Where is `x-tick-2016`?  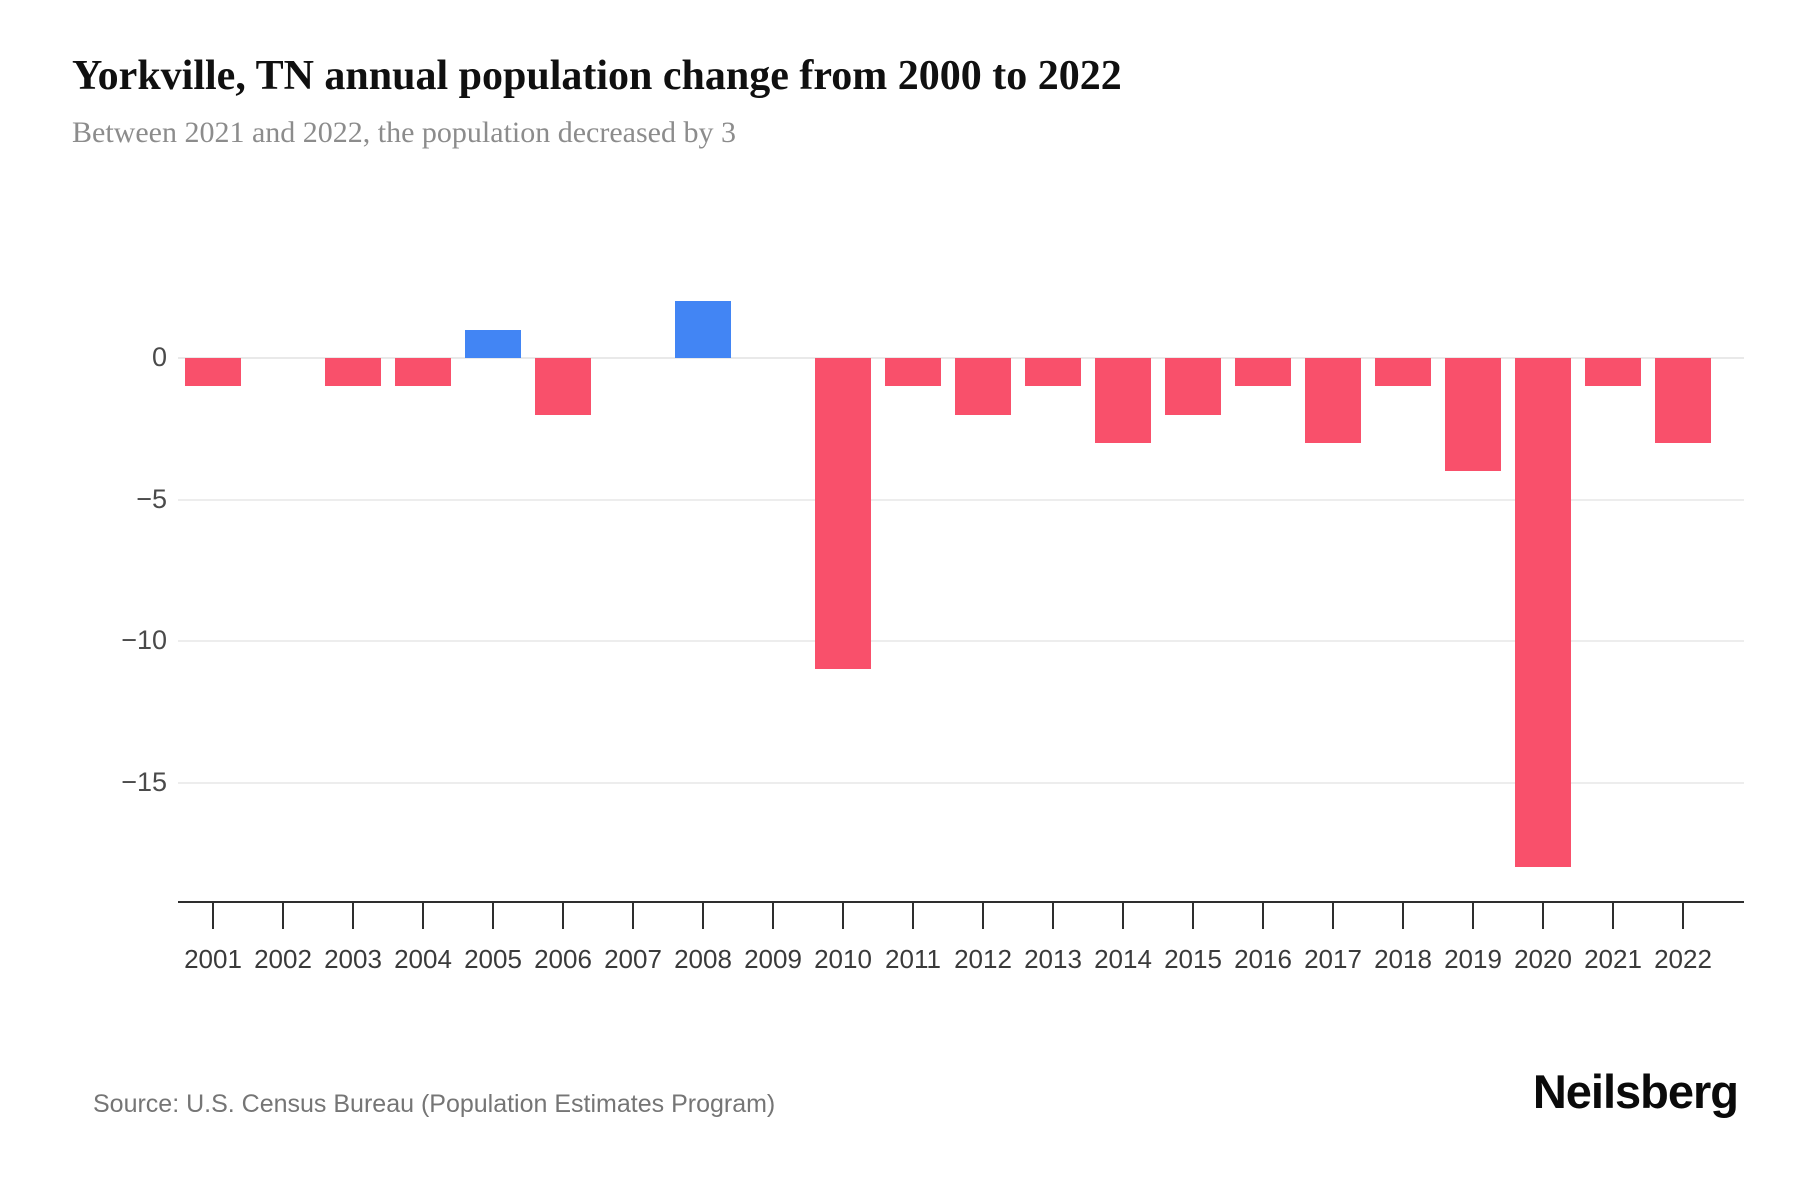 x-tick-2016 is located at coordinates (1263, 915).